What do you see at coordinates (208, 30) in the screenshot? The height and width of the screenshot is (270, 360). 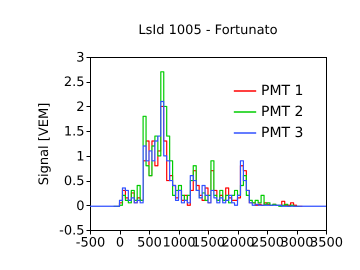 I see `chart-title: LsId 1005 - Fortunato` at bounding box center [208, 30].